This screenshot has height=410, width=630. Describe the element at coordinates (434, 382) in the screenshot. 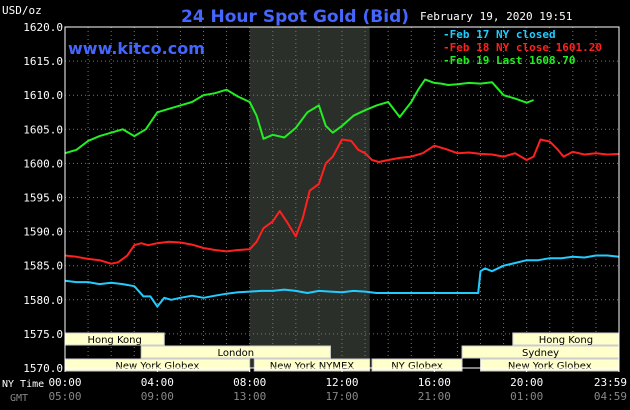

I see `x-tick-label-ny: 16:00` at that location.